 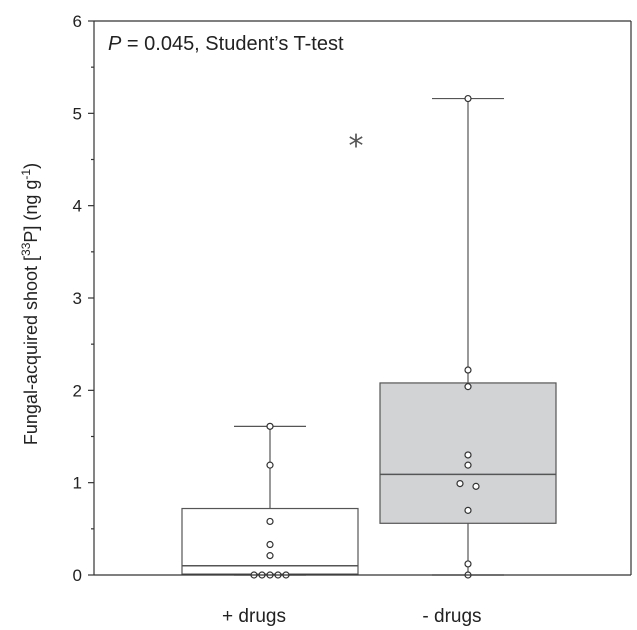 I want to click on y-axis-label-exponent: -1, so click(x=26, y=174).